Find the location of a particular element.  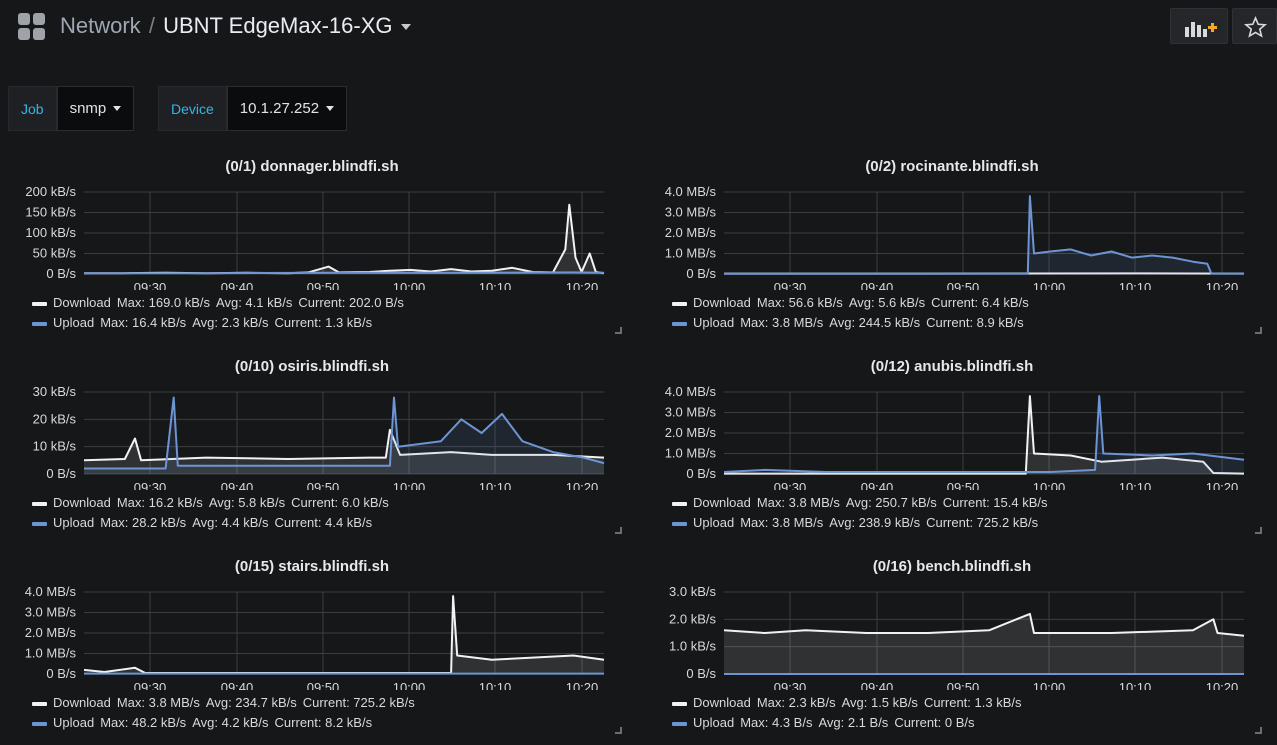

variable-job: Job snmp is located at coordinates (71, 108).